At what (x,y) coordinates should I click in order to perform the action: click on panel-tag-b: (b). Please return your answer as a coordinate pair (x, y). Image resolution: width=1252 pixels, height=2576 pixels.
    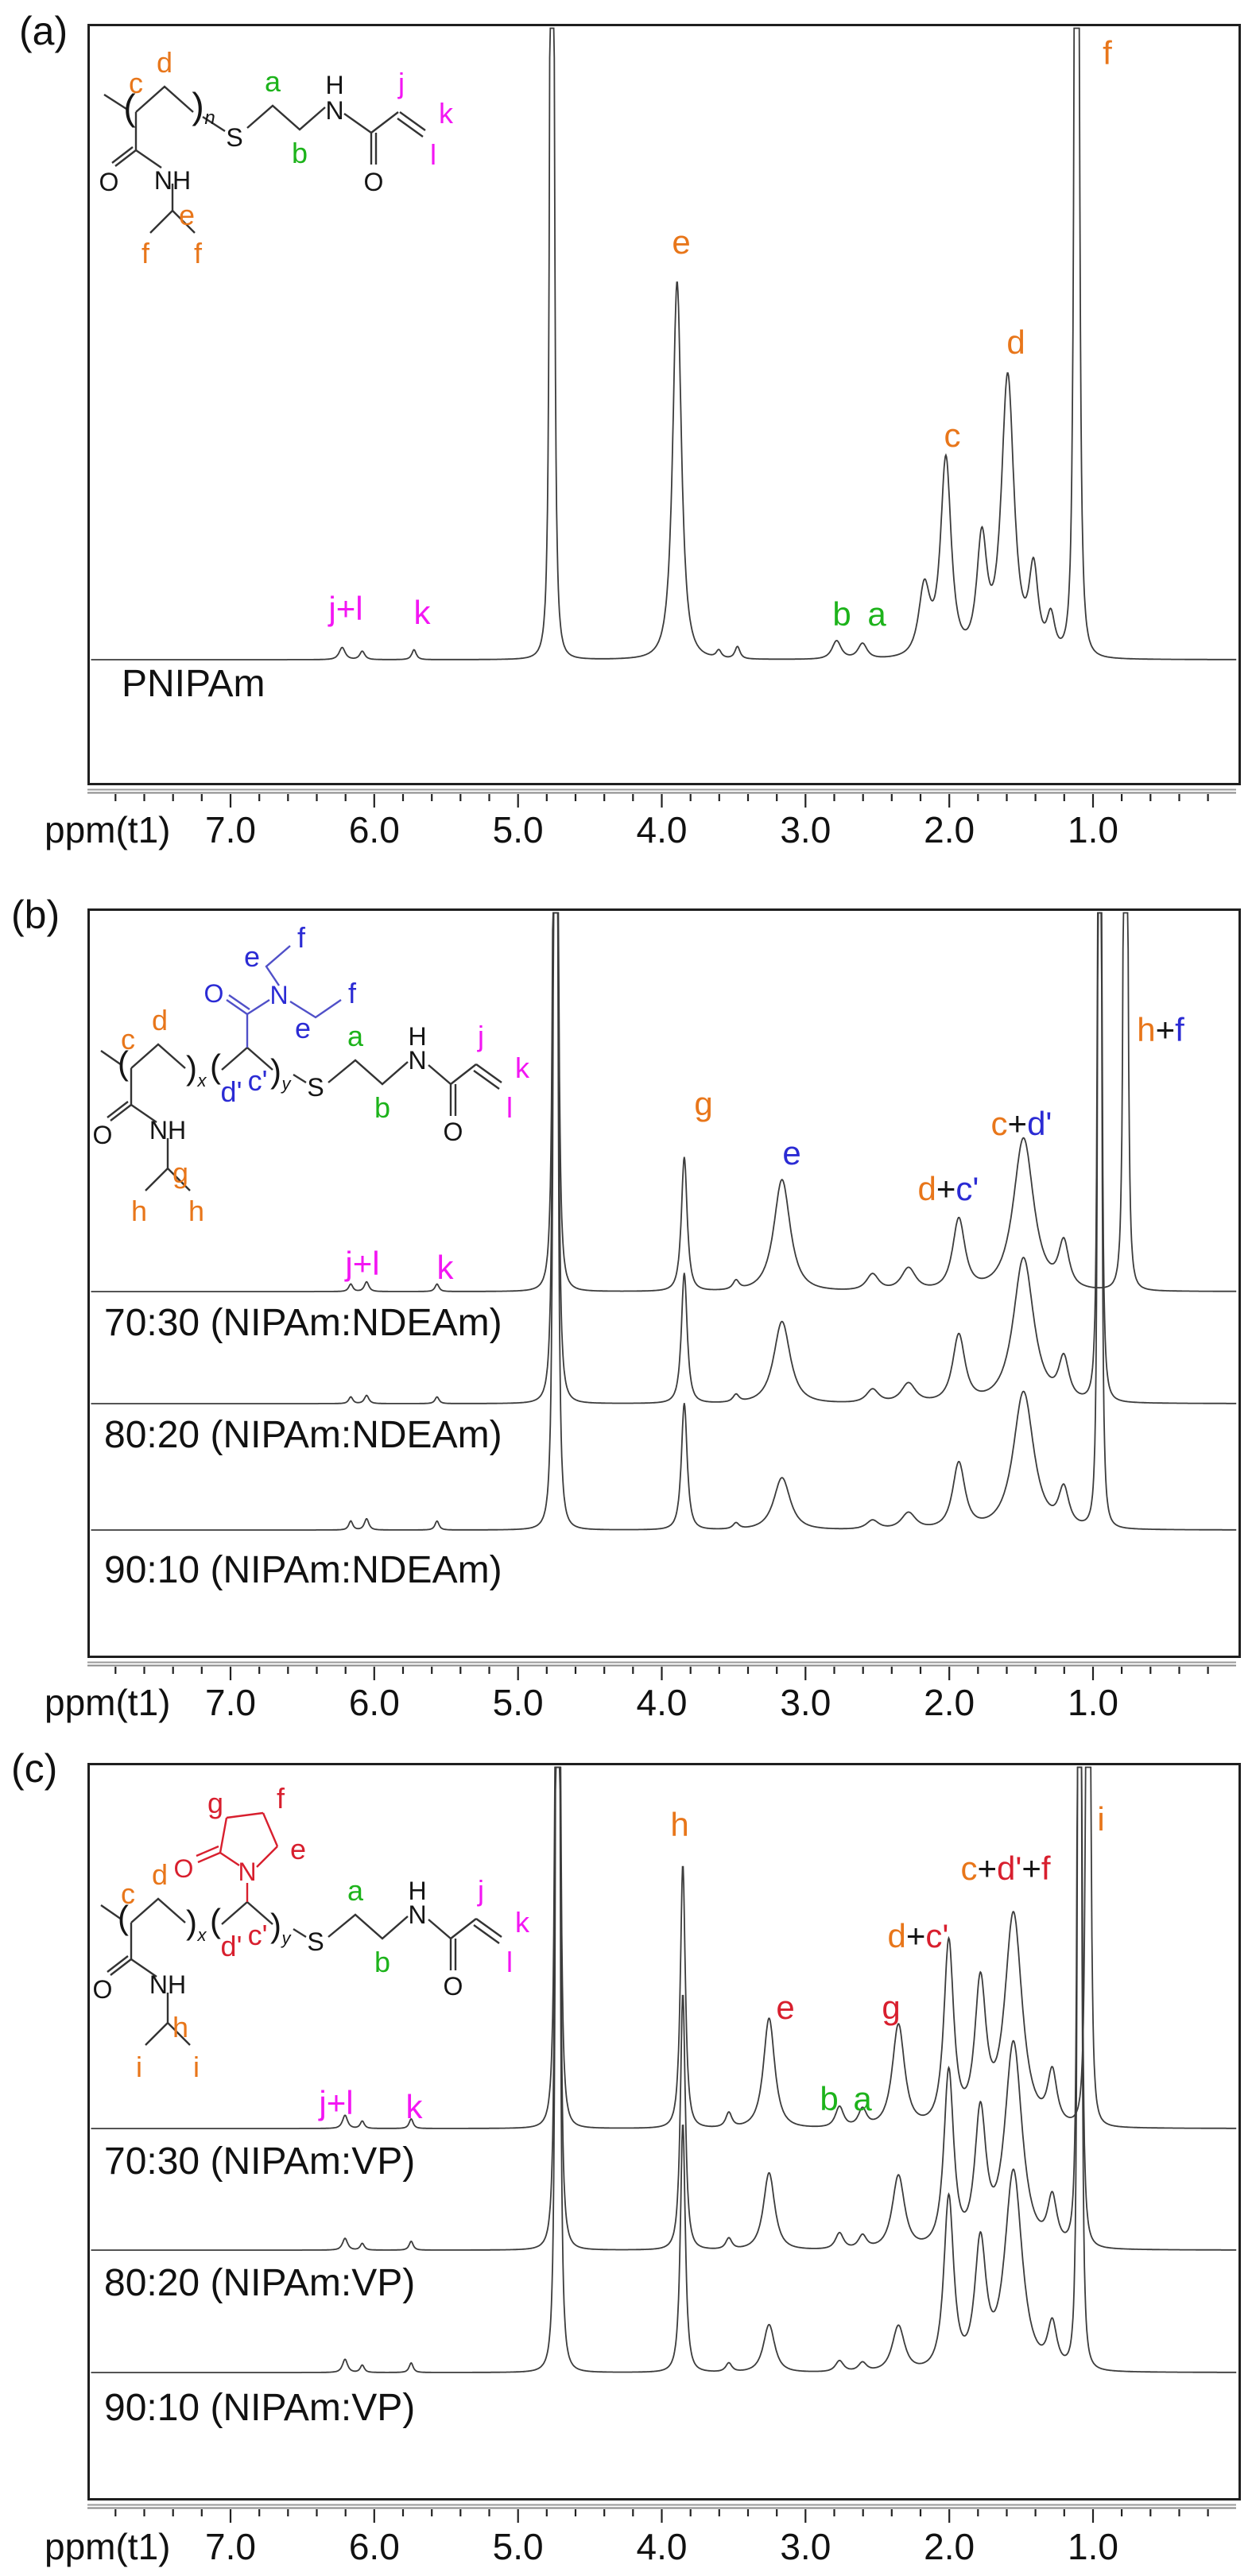
    Looking at the image, I should click on (35, 915).